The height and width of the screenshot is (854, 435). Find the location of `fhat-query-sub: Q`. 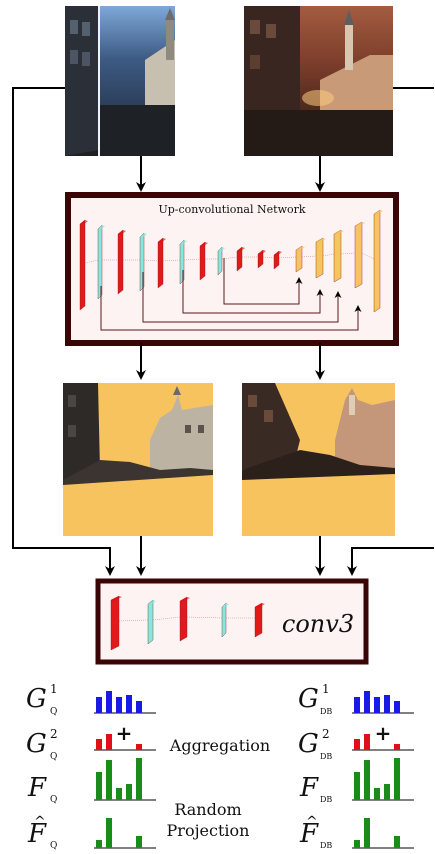

fhat-query-sub: Q is located at coordinates (53, 846).